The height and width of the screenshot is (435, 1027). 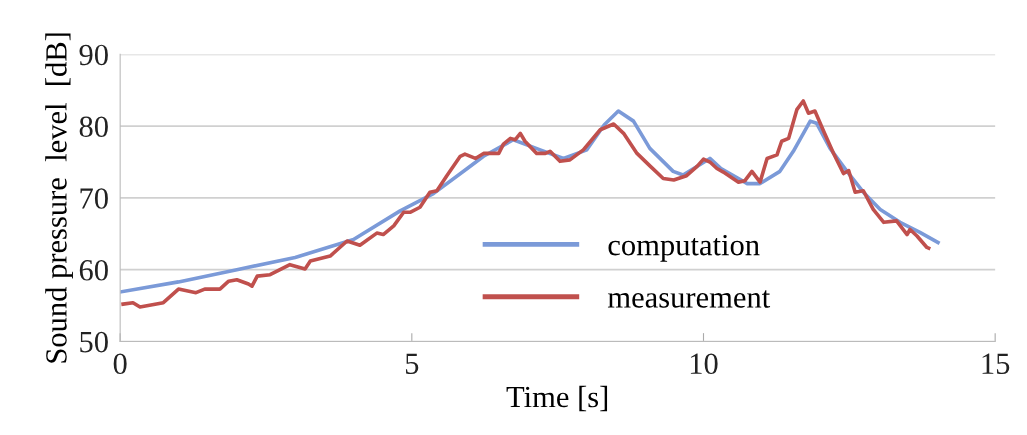 What do you see at coordinates (704, 364) in the screenshot?
I see `x-tick-label: 10` at bounding box center [704, 364].